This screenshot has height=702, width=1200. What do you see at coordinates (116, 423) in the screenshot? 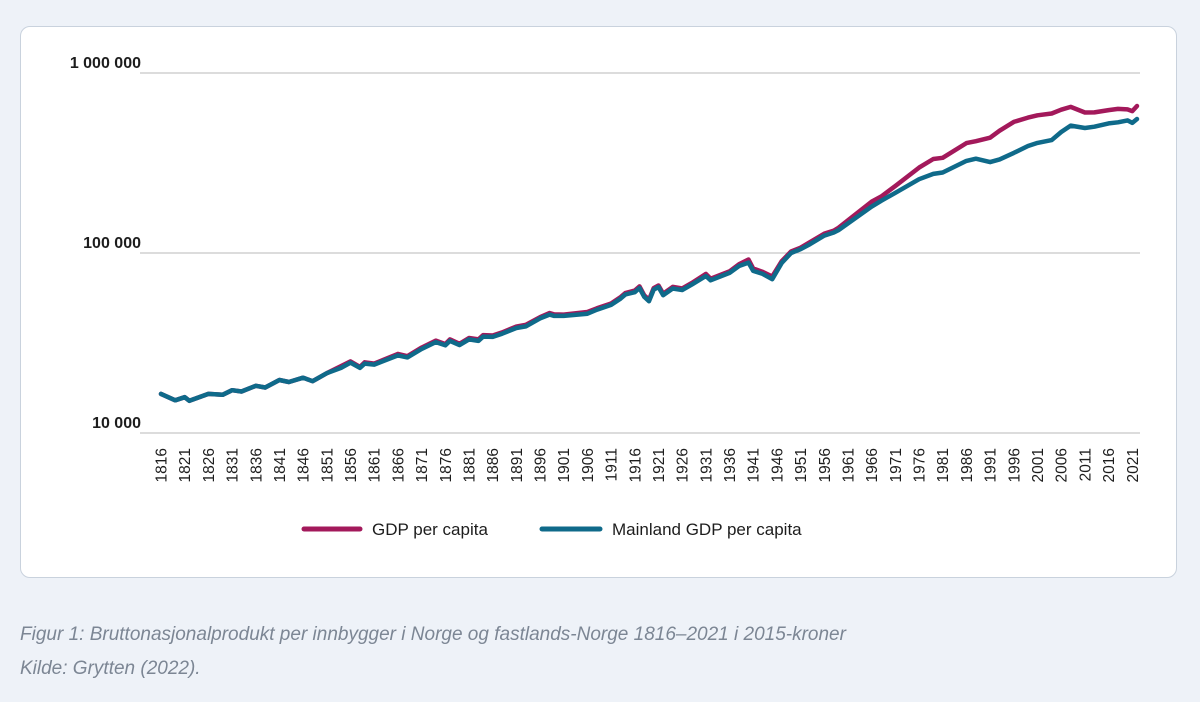
I see `y-tick-label: 10 000` at bounding box center [116, 423].